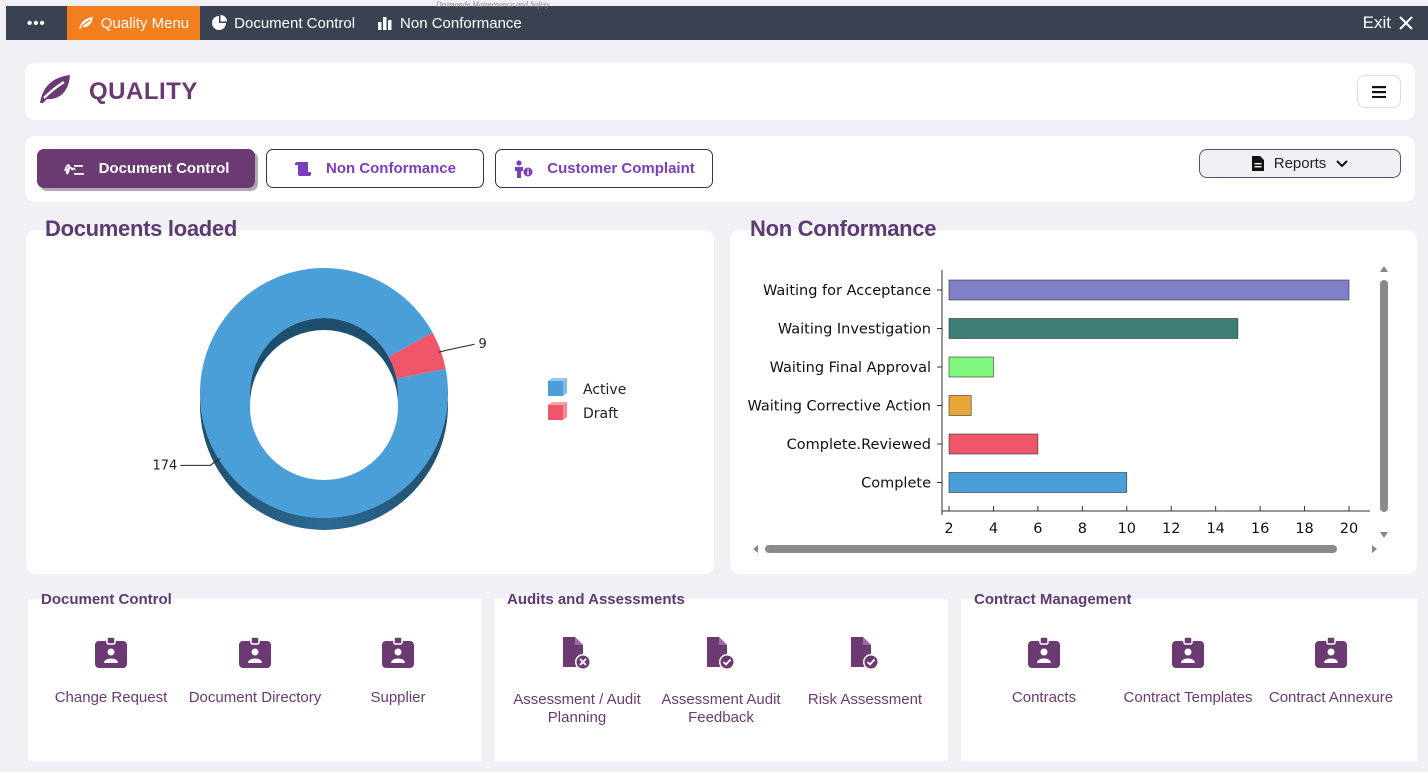  Describe the element at coordinates (164, 168) in the screenshot. I see `tab-document-control-label: Document Control` at that location.